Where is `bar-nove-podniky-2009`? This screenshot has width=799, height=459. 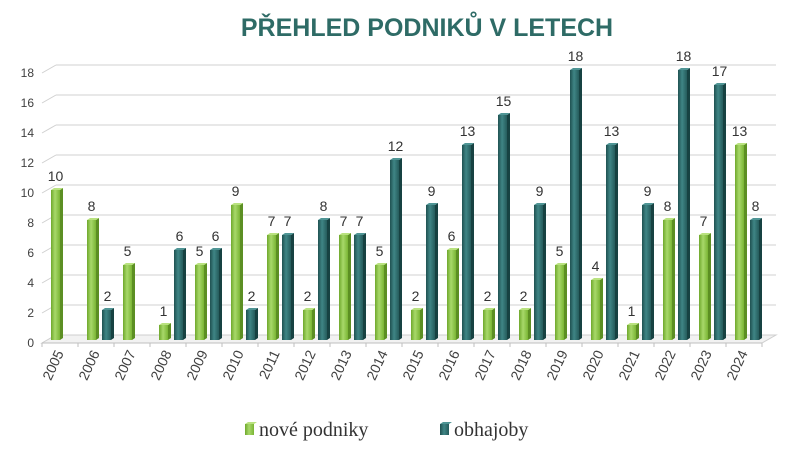
bar-nove-podniky-2009 is located at coordinates (201, 301).